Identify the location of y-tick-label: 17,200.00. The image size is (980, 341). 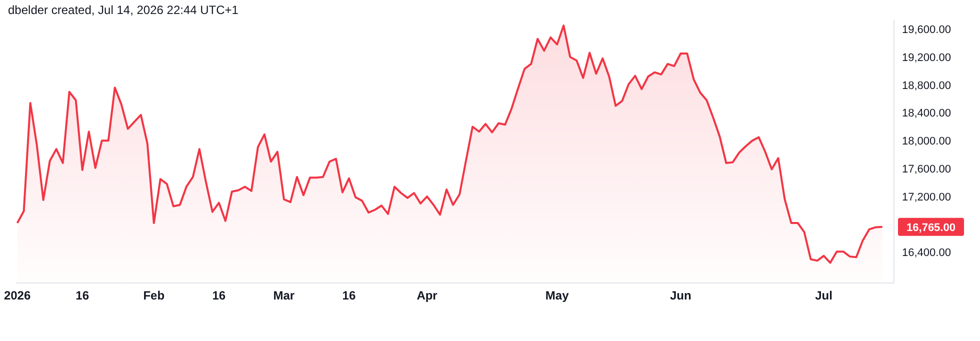
(926, 197).